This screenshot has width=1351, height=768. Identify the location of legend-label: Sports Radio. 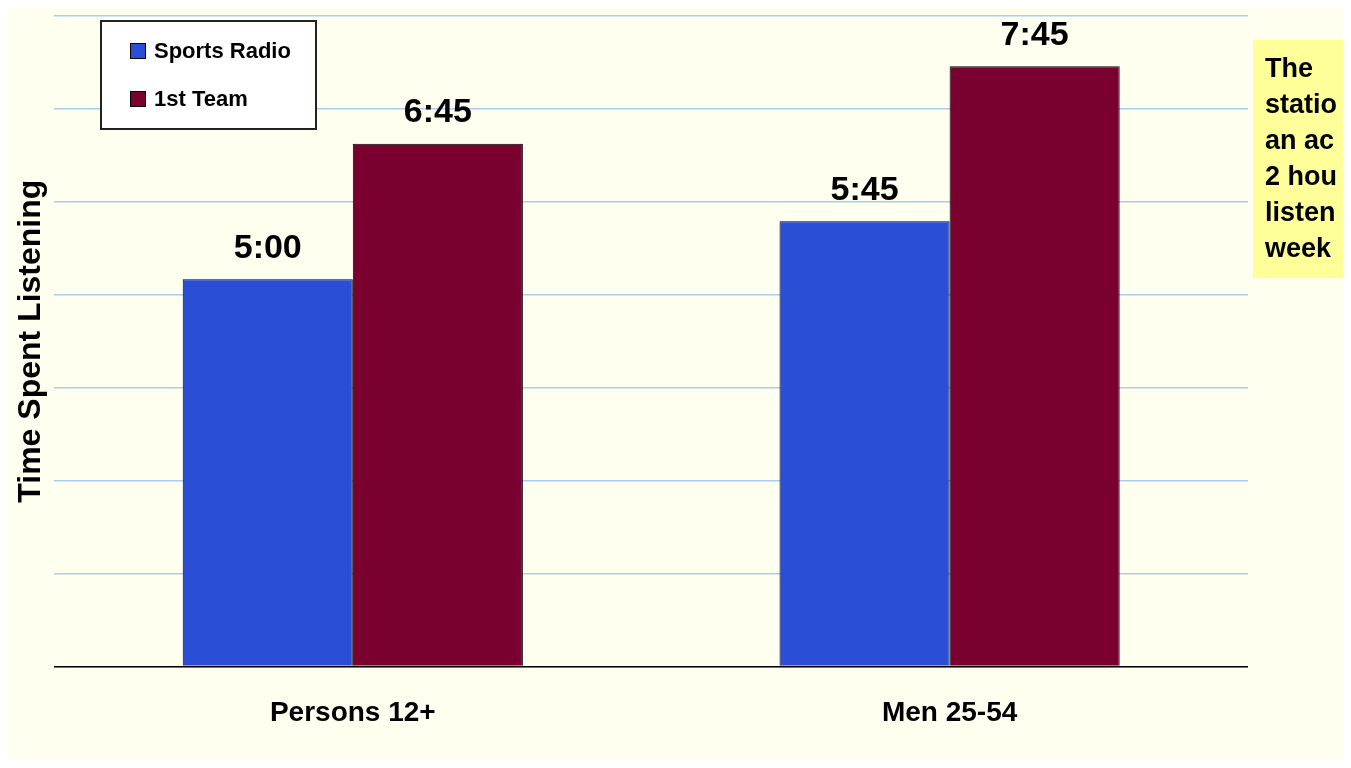
(222, 51).